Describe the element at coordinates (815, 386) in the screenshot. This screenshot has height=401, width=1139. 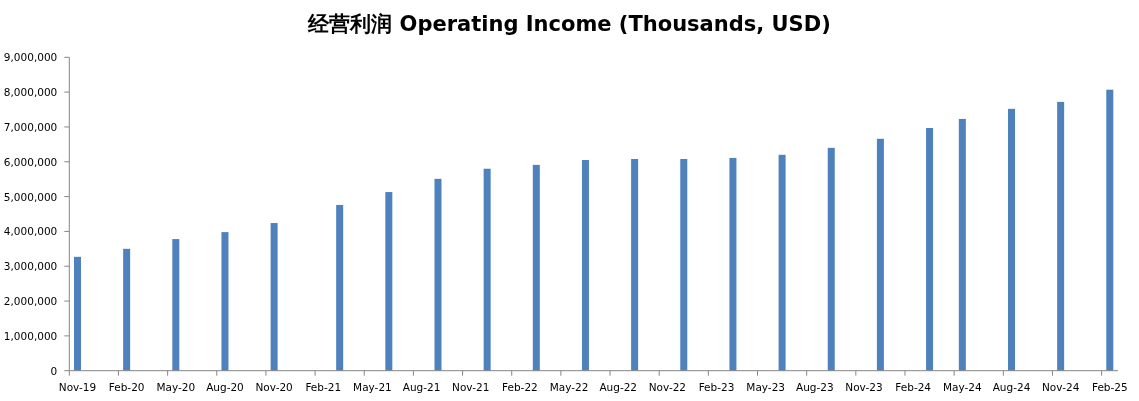
I see `x-tick-label: Aug-23` at that location.